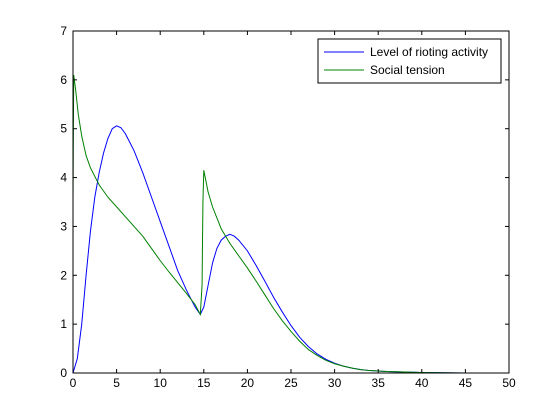  What do you see at coordinates (73, 383) in the screenshot?
I see `x-tick-label: 0` at bounding box center [73, 383].